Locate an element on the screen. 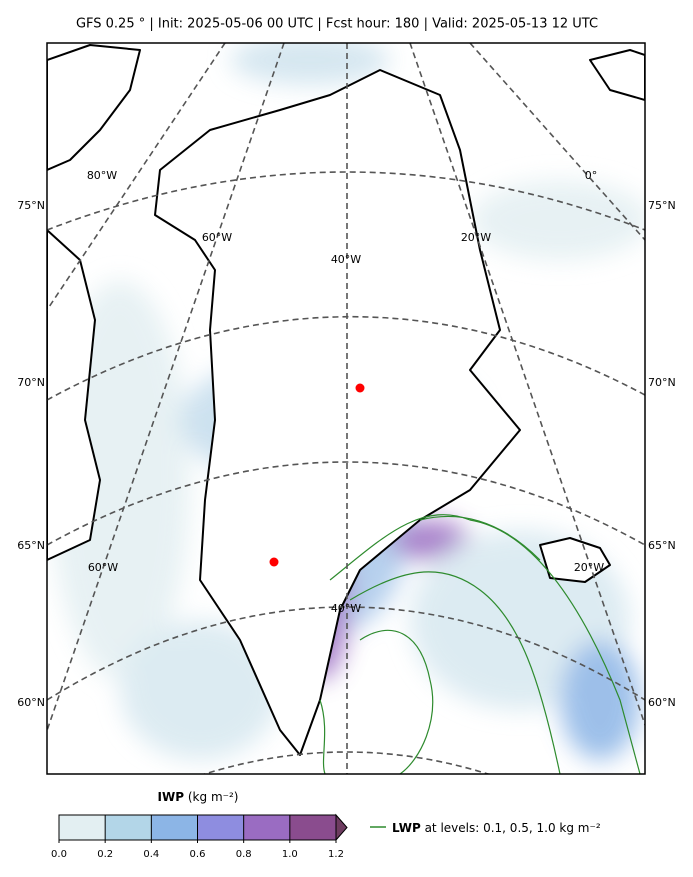 The width and height of the screenshot is (693, 877). lwp-contours is located at coordinates (480, 644).